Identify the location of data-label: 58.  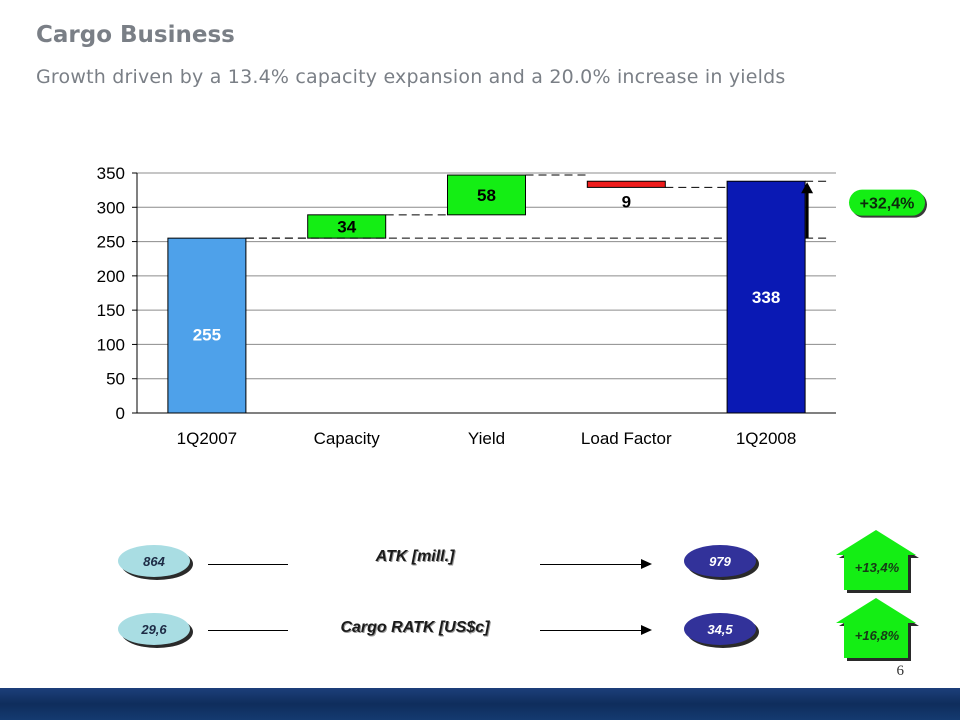
(486, 195).